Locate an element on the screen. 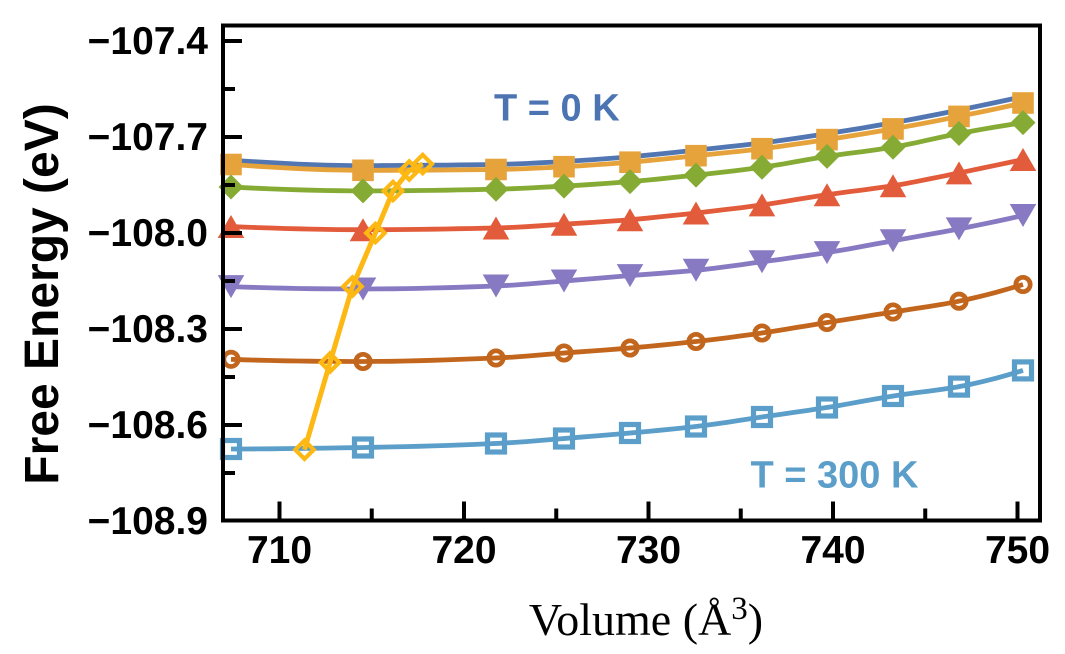  svg-text: −107.7 is located at coordinates (148, 137).